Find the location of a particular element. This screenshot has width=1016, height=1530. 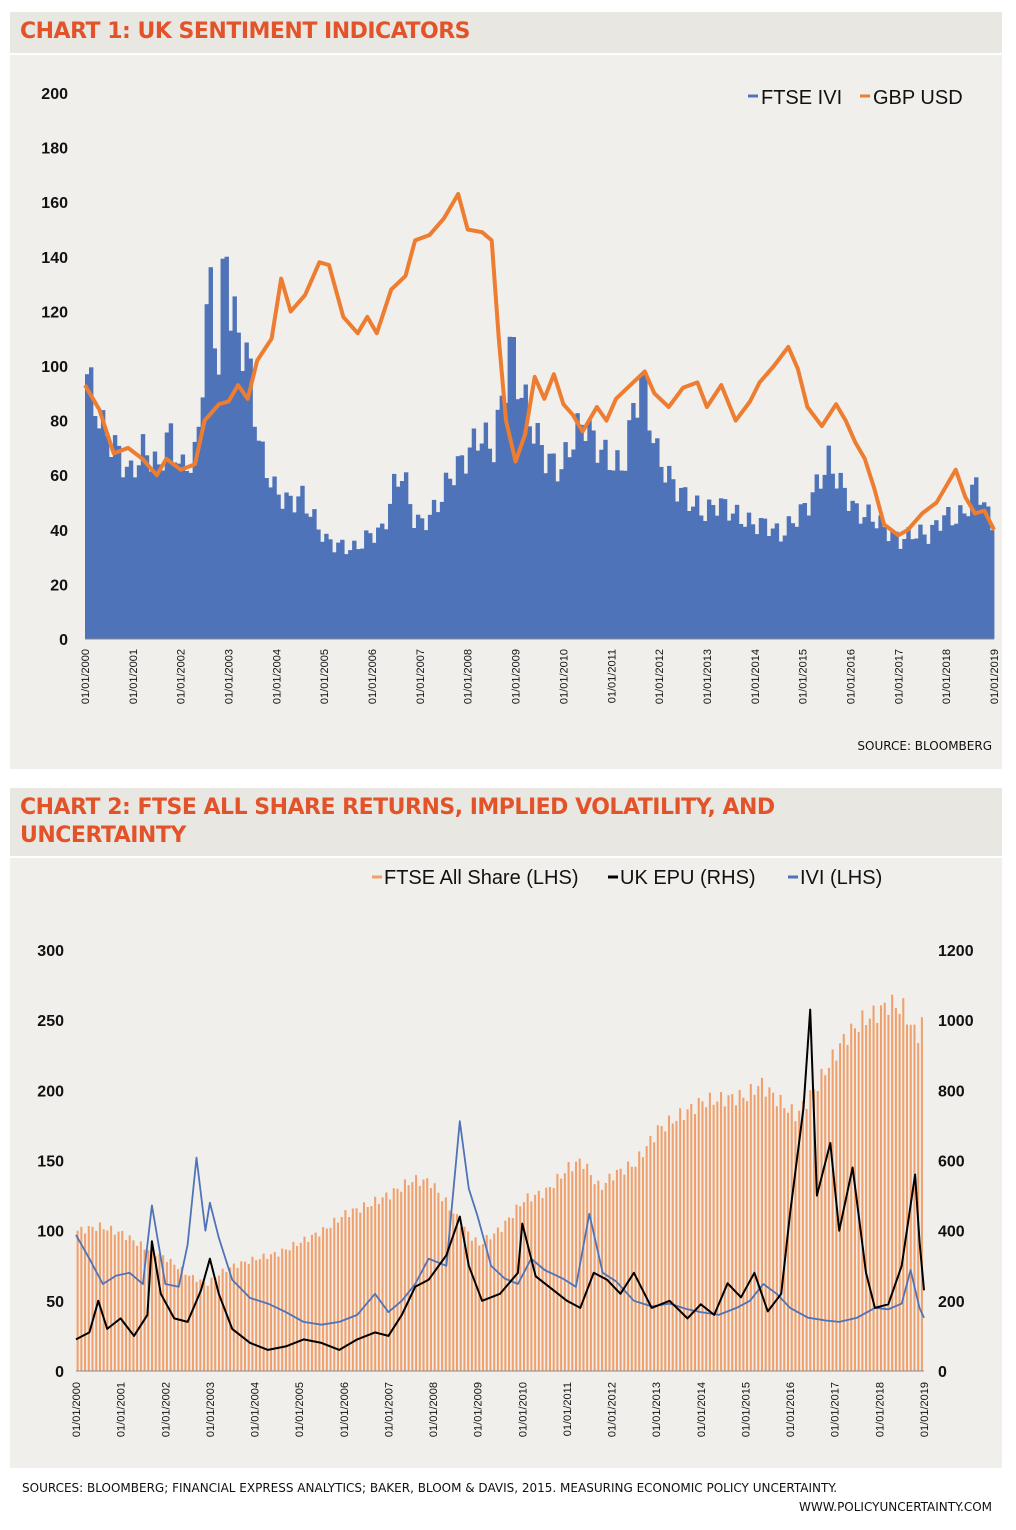

chart1-x-tick: 01/01/2006 is located at coordinates (373, 676).